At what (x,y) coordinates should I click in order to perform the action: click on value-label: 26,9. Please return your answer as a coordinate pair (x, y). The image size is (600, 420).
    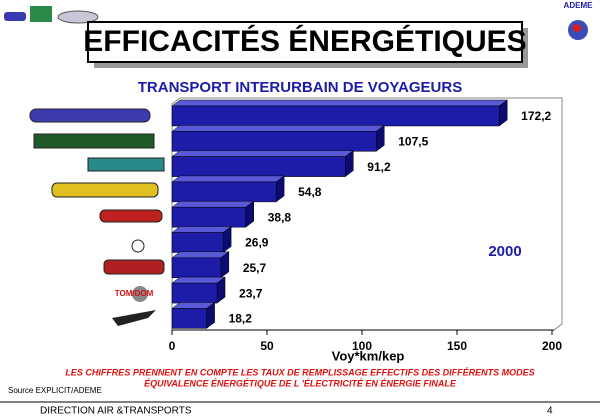
    Looking at the image, I should click on (257, 243).